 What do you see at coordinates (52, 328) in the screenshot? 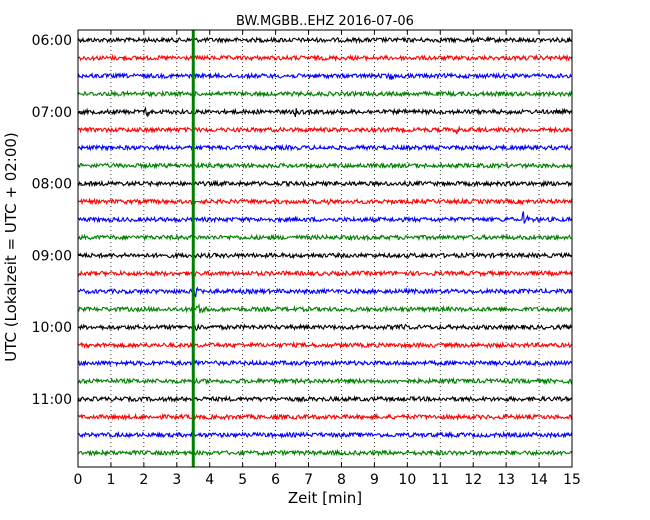
I see `y-tick-label: 10:00` at bounding box center [52, 328].